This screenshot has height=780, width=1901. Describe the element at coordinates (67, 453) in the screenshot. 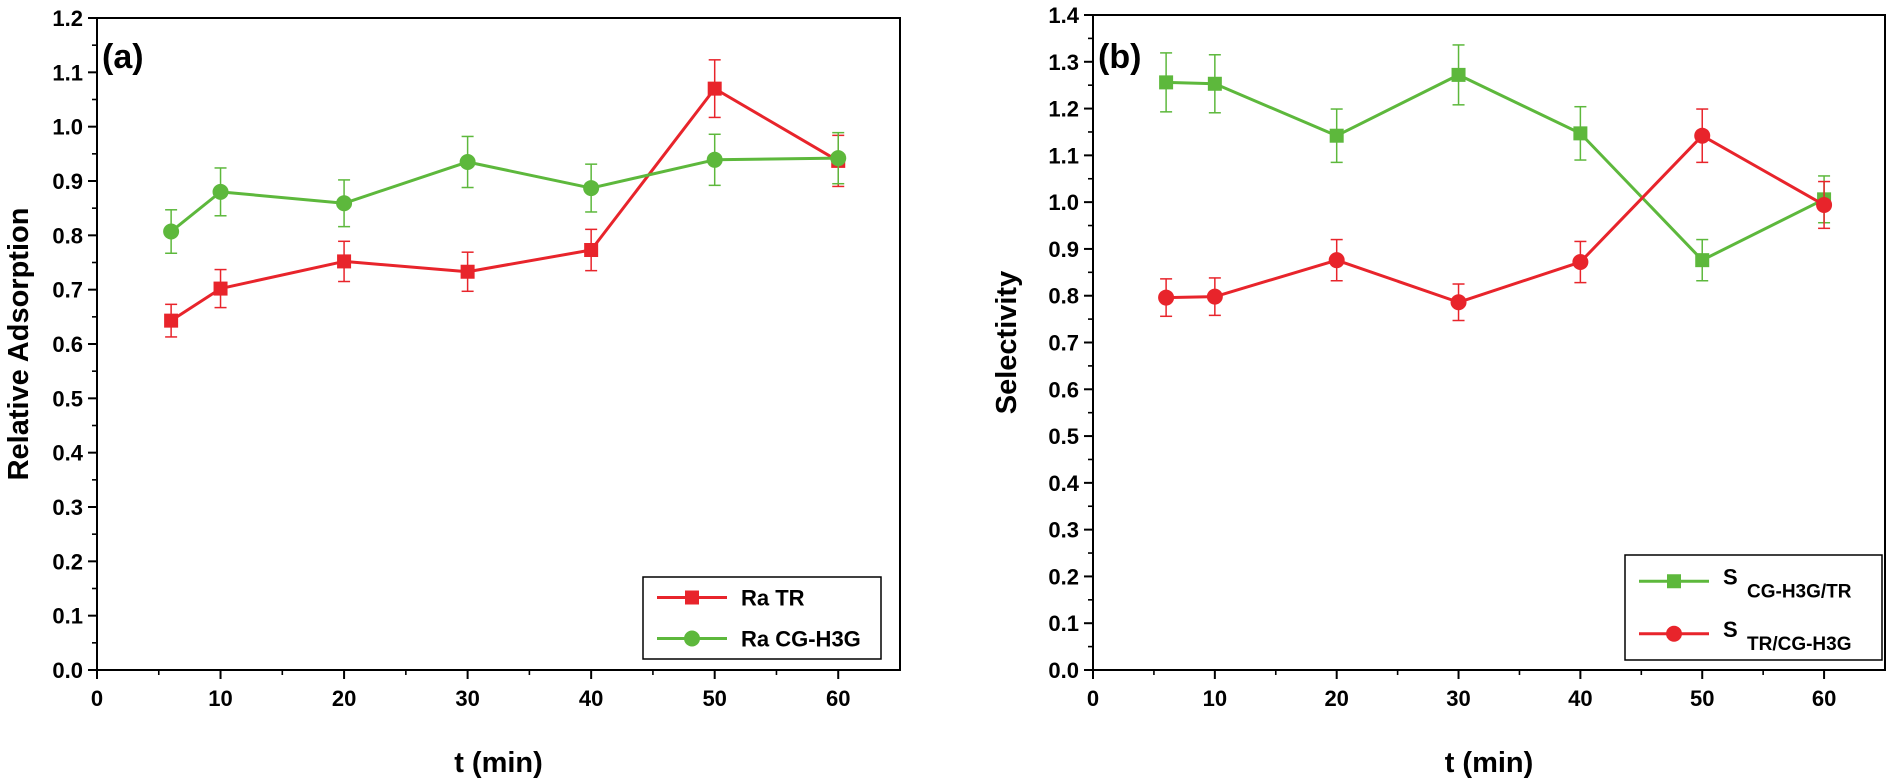

I see `y-tick-label-a: 0.4` at that location.